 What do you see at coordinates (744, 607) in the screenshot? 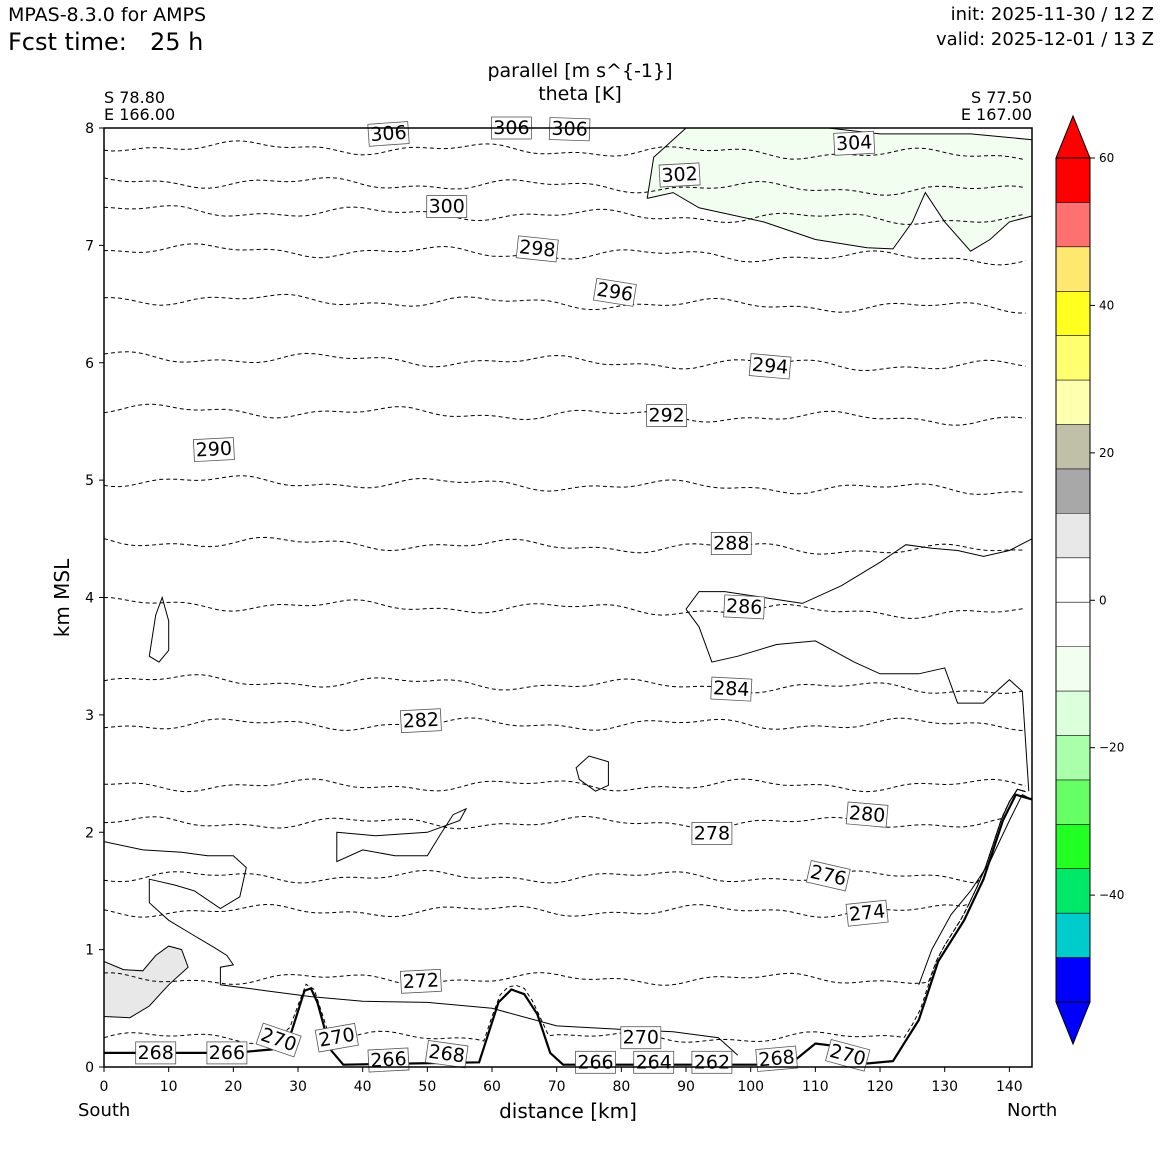
I see `theta-label-text: 286` at bounding box center [744, 607].